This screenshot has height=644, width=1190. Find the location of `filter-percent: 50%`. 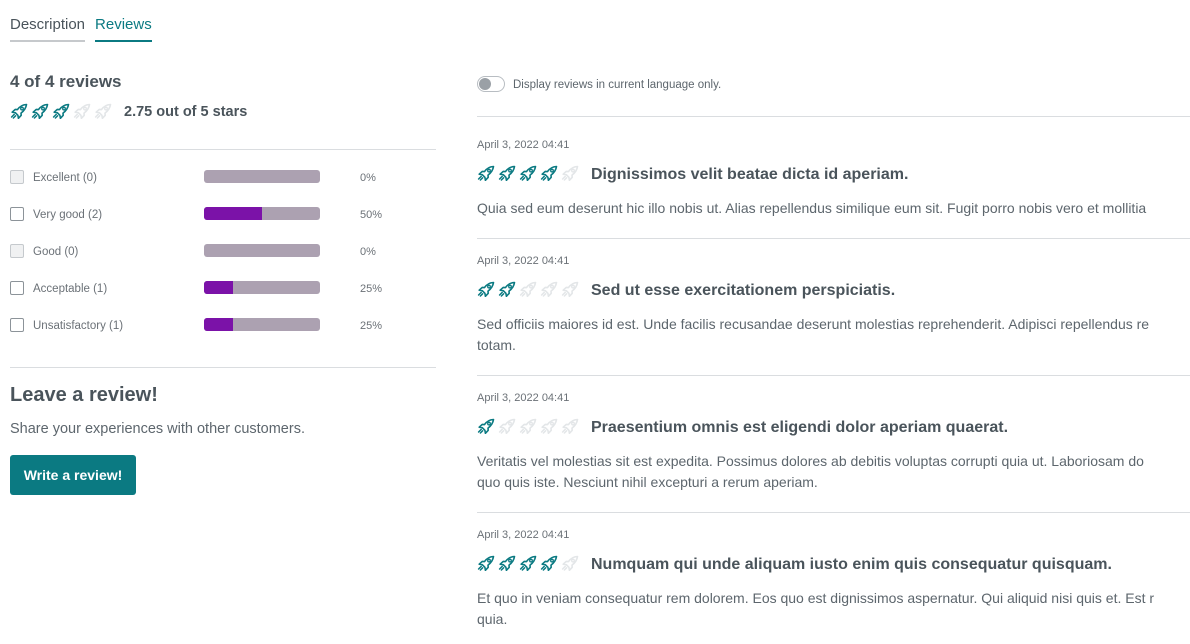

filter-percent: 50% is located at coordinates (371, 215).